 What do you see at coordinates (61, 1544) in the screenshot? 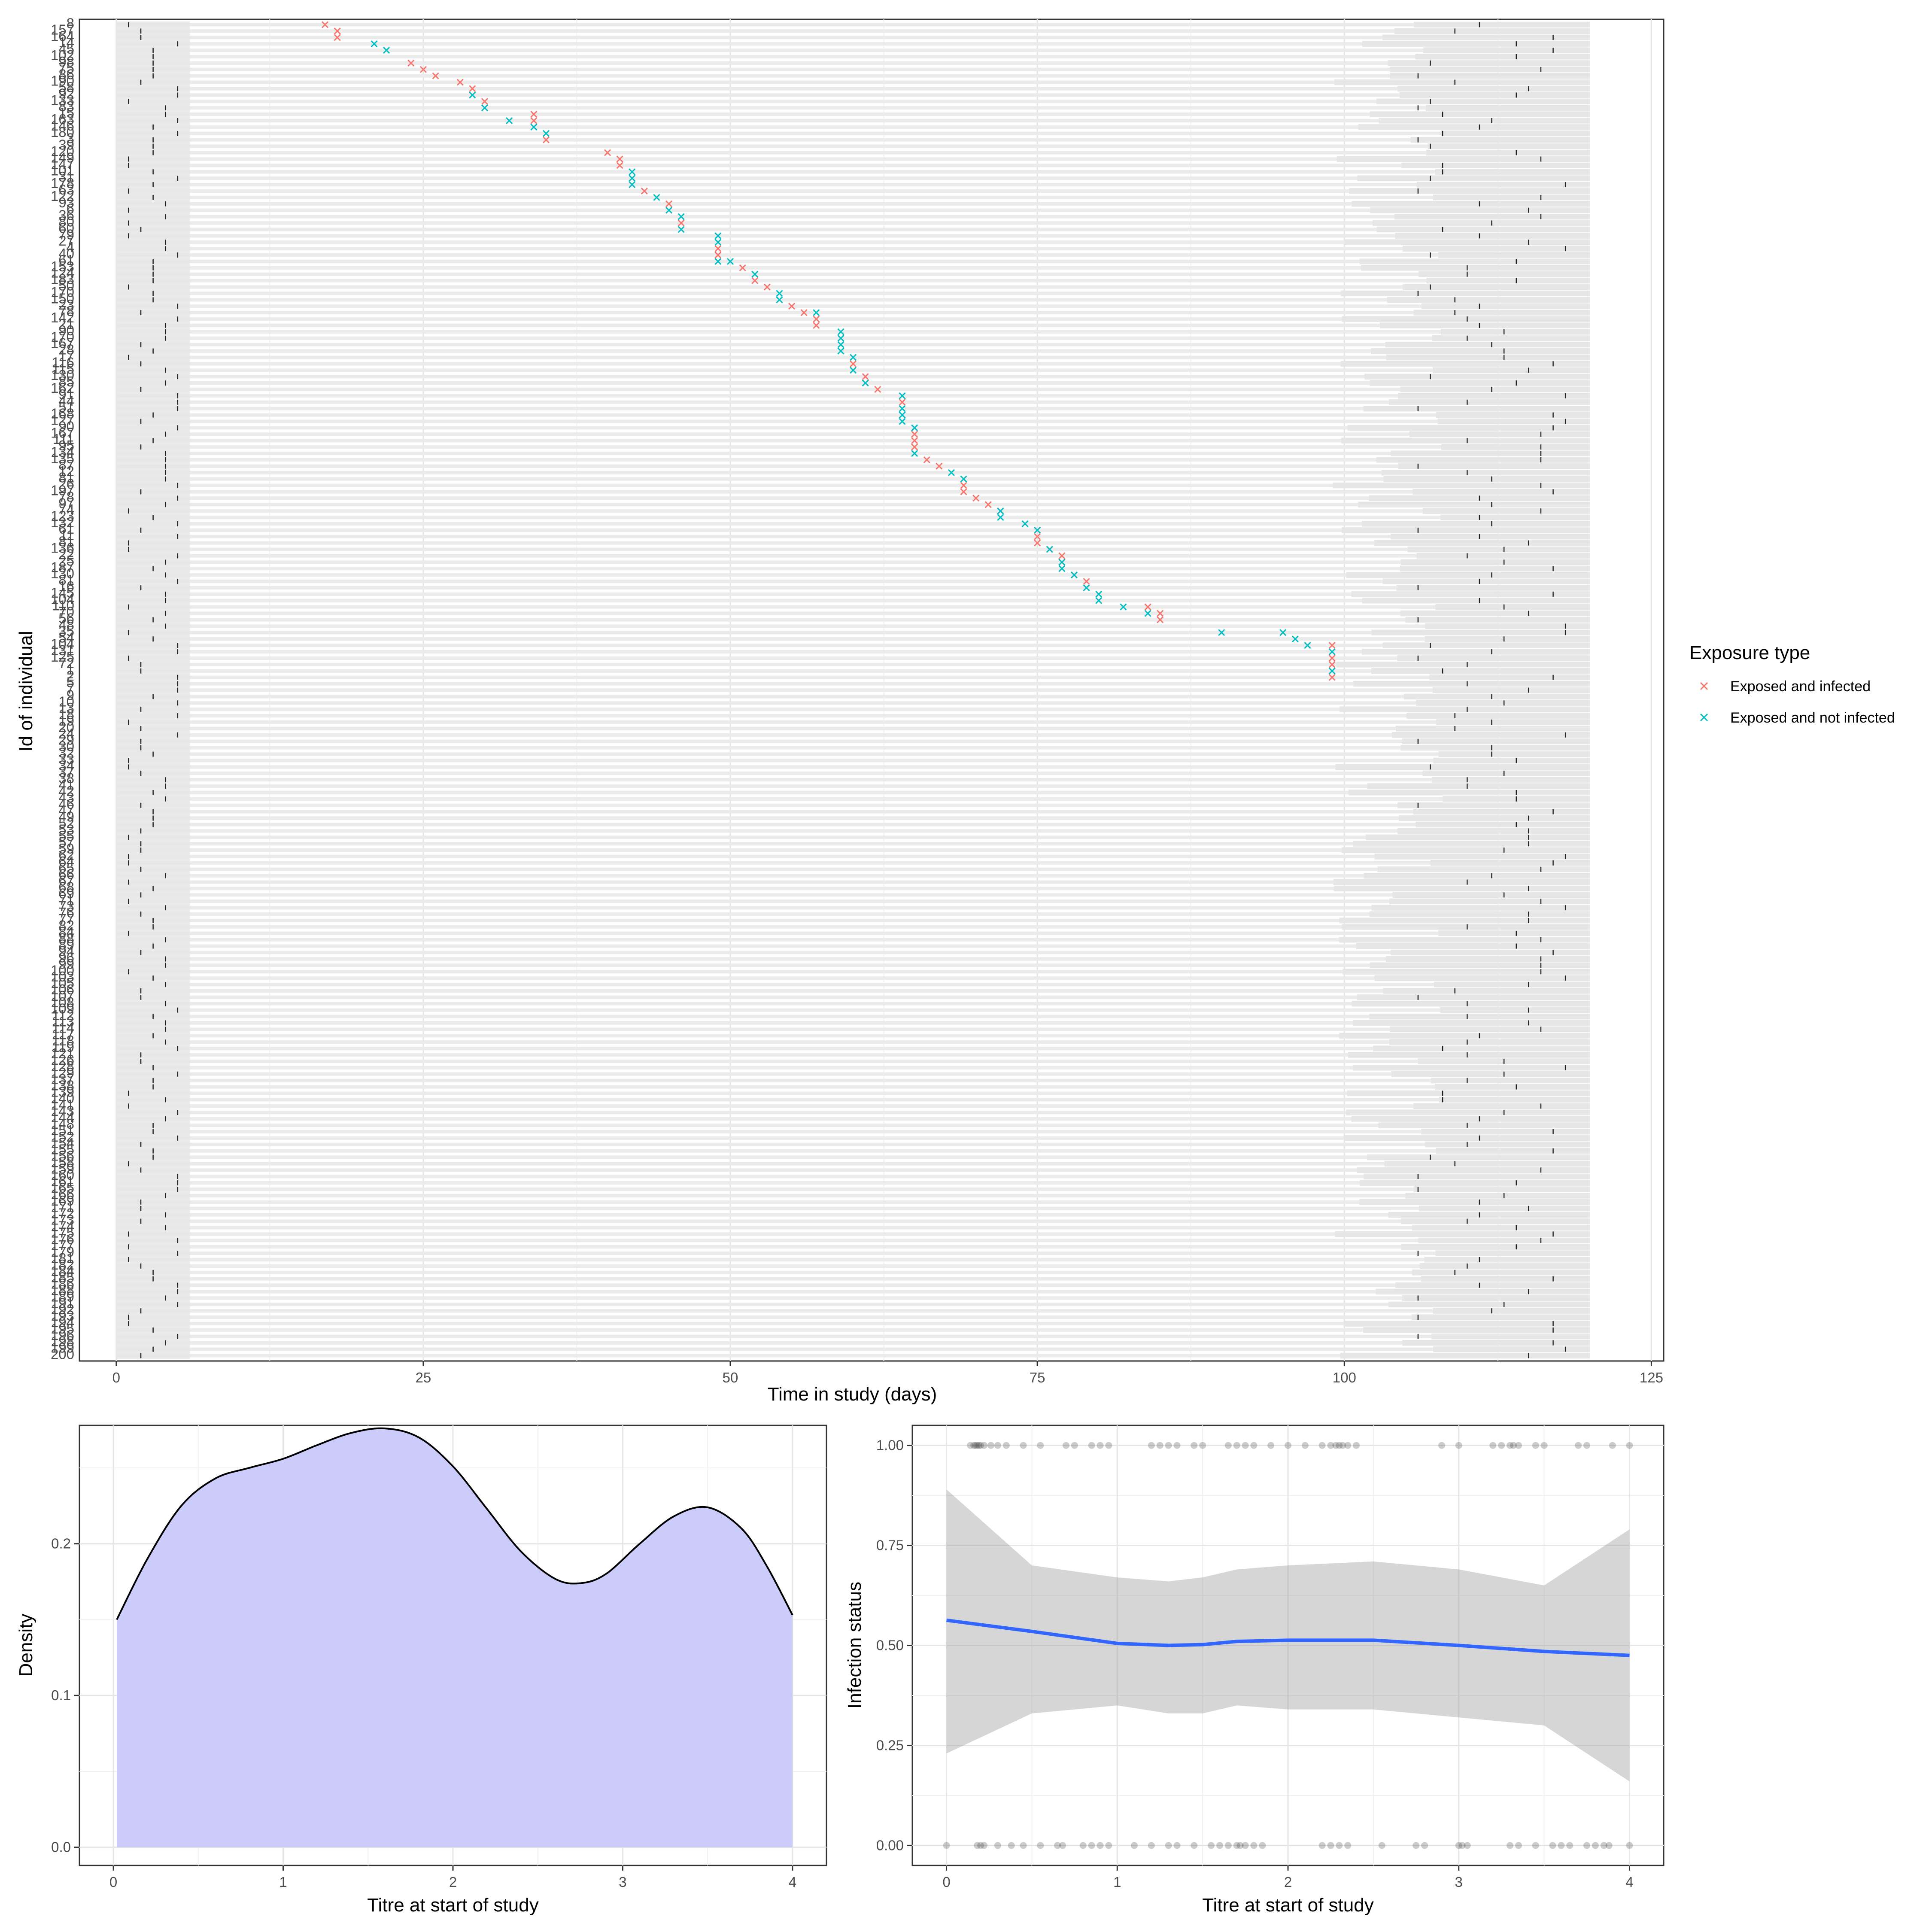
I see `y-tick-label: 0.2` at bounding box center [61, 1544].